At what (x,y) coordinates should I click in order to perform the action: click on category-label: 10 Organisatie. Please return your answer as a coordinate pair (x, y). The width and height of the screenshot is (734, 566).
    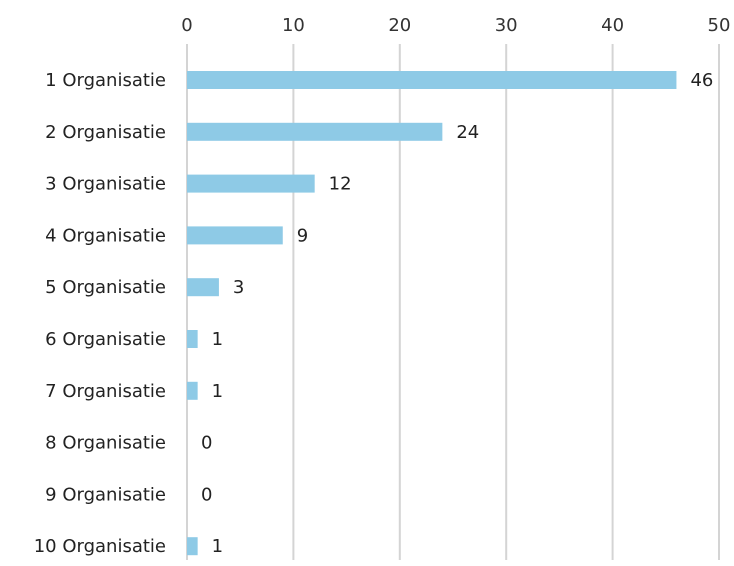
    Looking at the image, I should click on (100, 546).